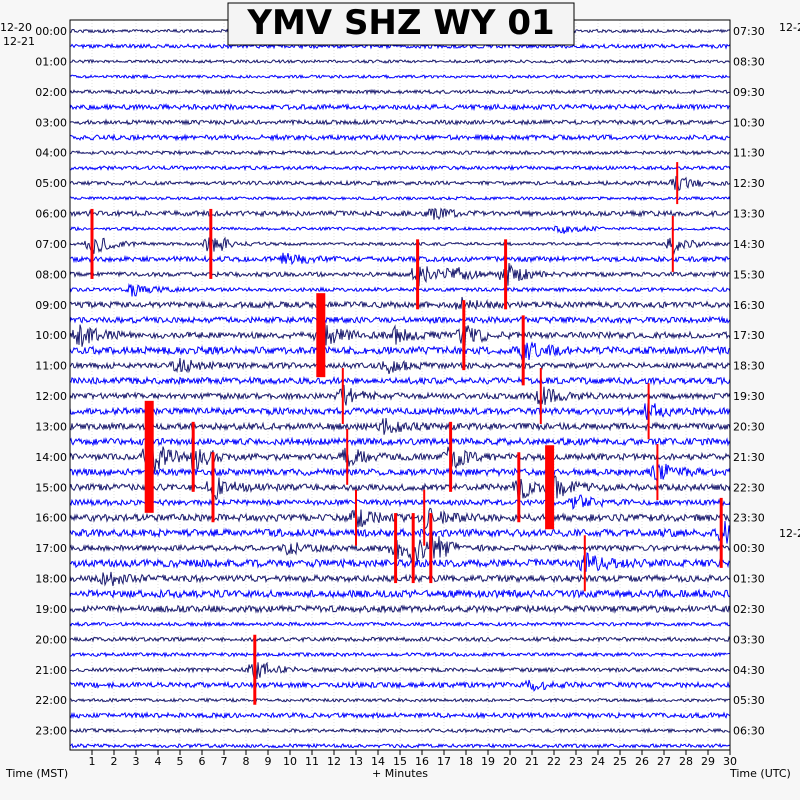 The height and width of the screenshot is (800, 800). I want to click on left-hour-label: 05:00, so click(51, 183).